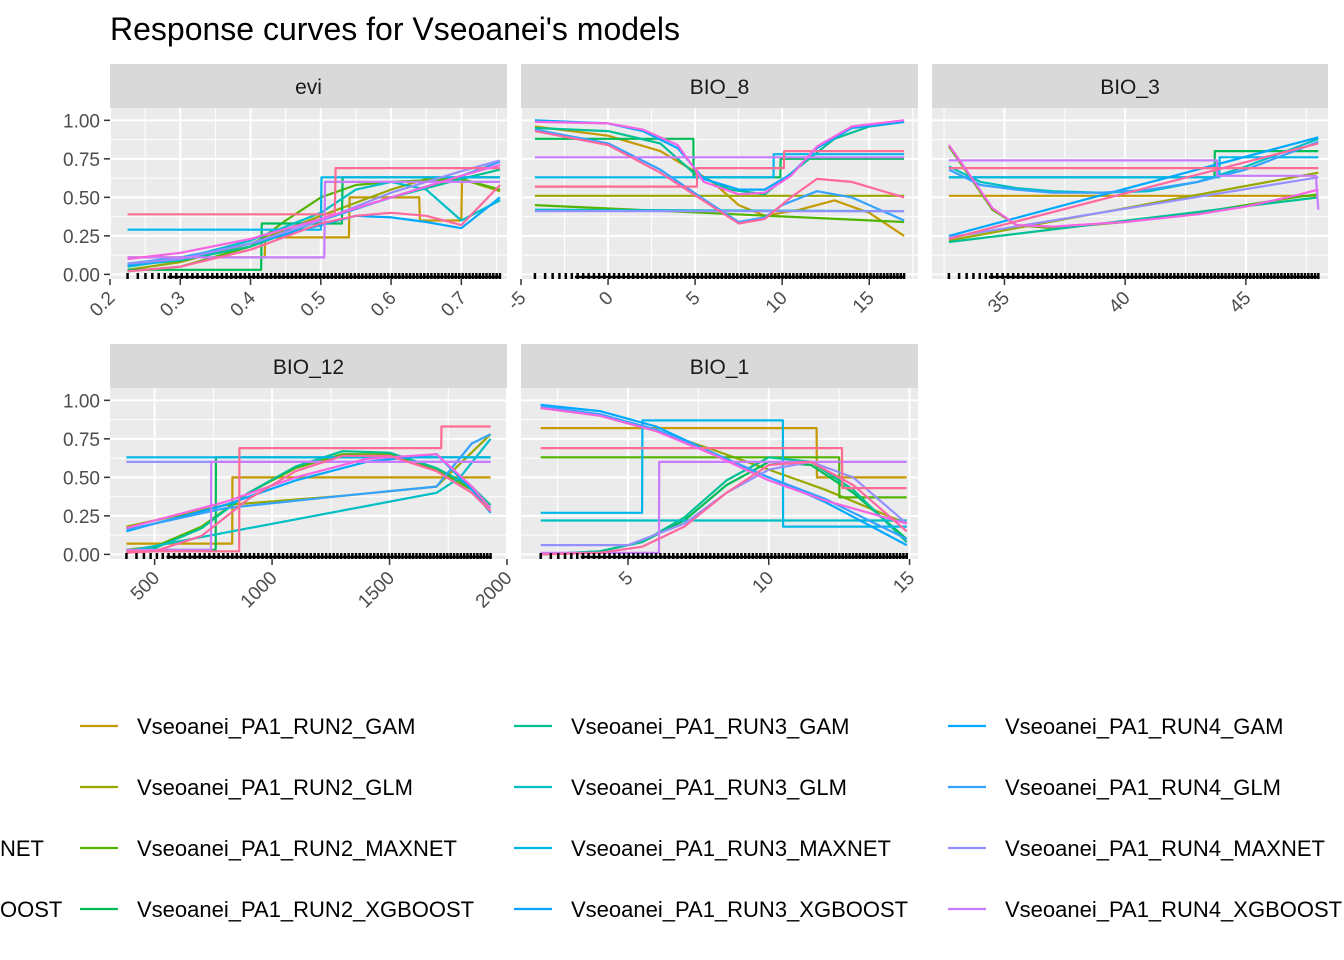  What do you see at coordinates (709, 787) in the screenshot?
I see `legend-label: Vseoanei_PA1_RUN3_GLM` at bounding box center [709, 787].